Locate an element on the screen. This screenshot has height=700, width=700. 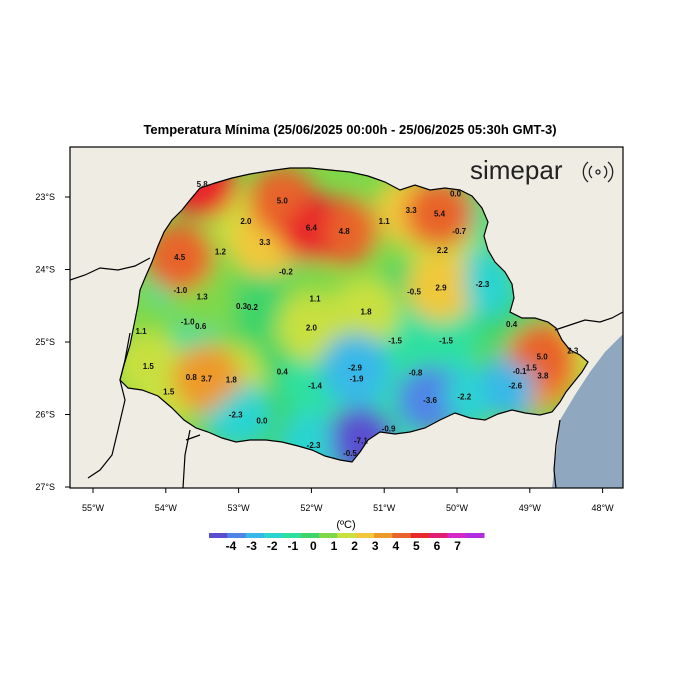
longitude-axis: 55°W 54°W 53°W 52°W 51°W 50°W 49°W 48°W is located at coordinates (348, 500).